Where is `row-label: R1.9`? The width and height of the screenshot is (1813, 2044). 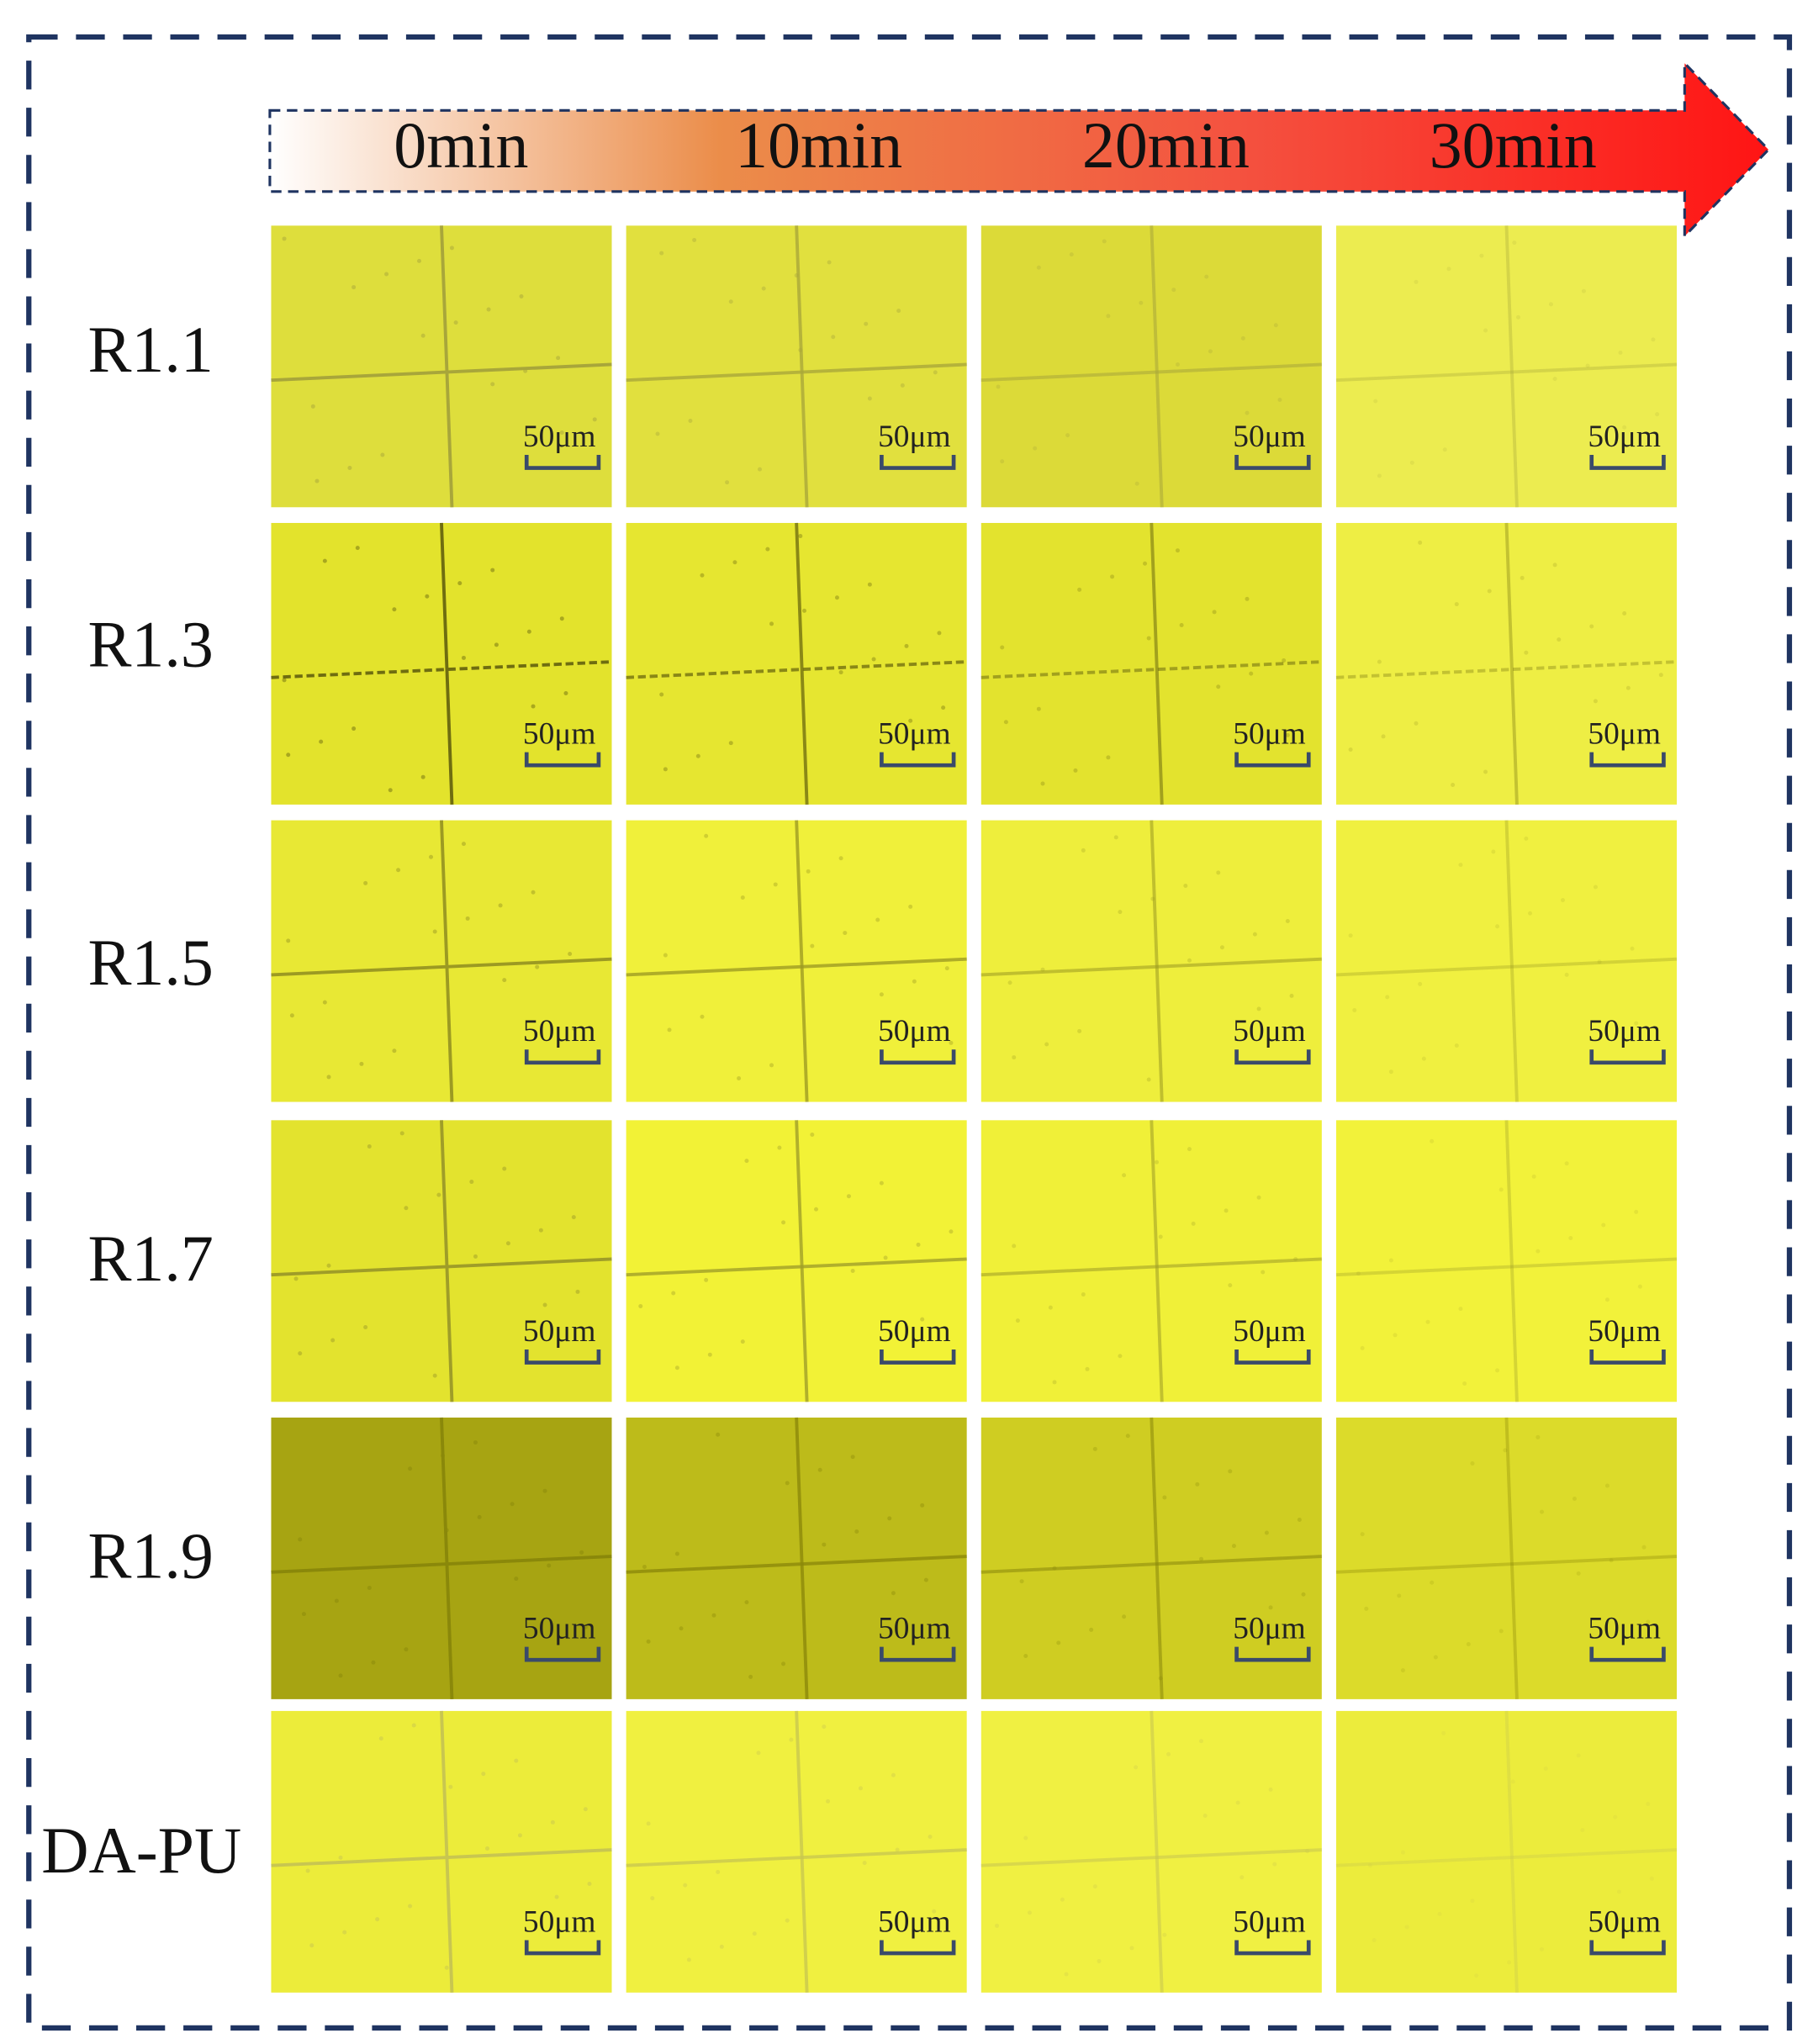 row-label: R1.9 is located at coordinates (150, 1556).